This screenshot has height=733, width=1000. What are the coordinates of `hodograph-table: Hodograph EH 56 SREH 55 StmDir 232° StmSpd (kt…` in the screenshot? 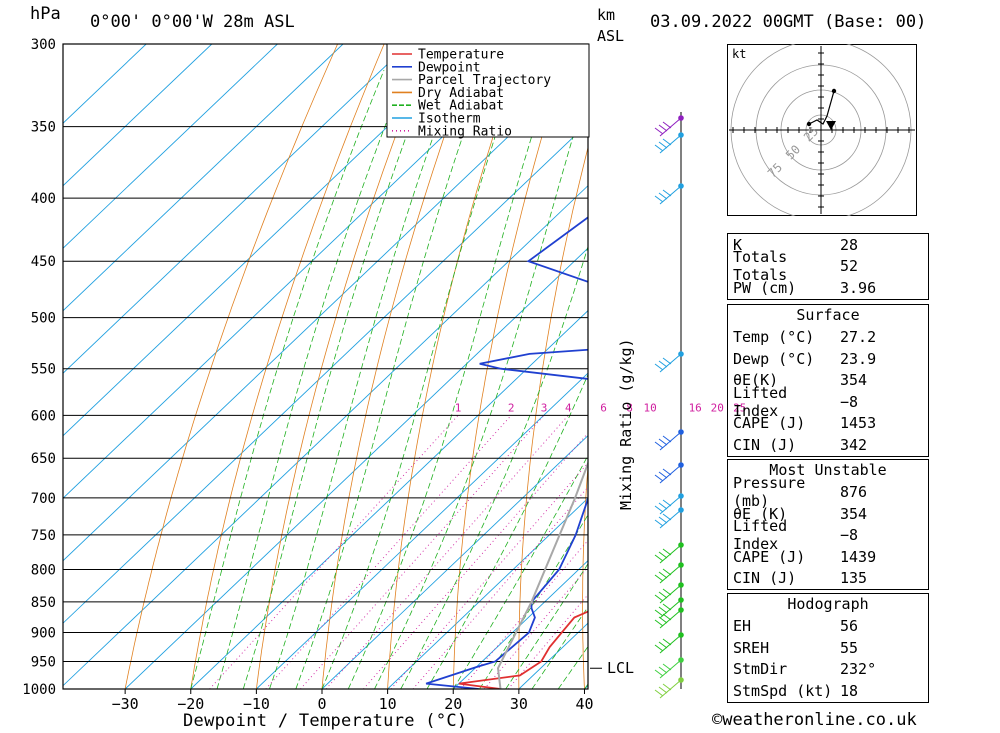 It's located at (828, 648).